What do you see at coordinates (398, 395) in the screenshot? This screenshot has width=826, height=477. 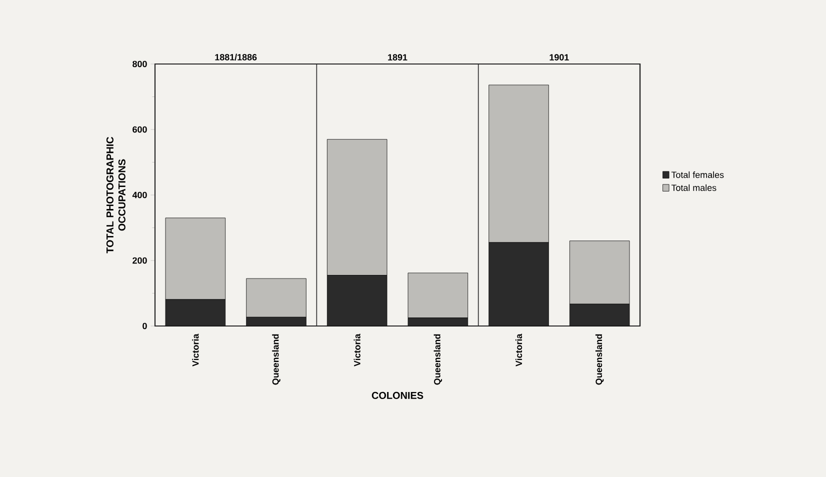 I see `x-axis-title: COLONIES` at bounding box center [398, 395].